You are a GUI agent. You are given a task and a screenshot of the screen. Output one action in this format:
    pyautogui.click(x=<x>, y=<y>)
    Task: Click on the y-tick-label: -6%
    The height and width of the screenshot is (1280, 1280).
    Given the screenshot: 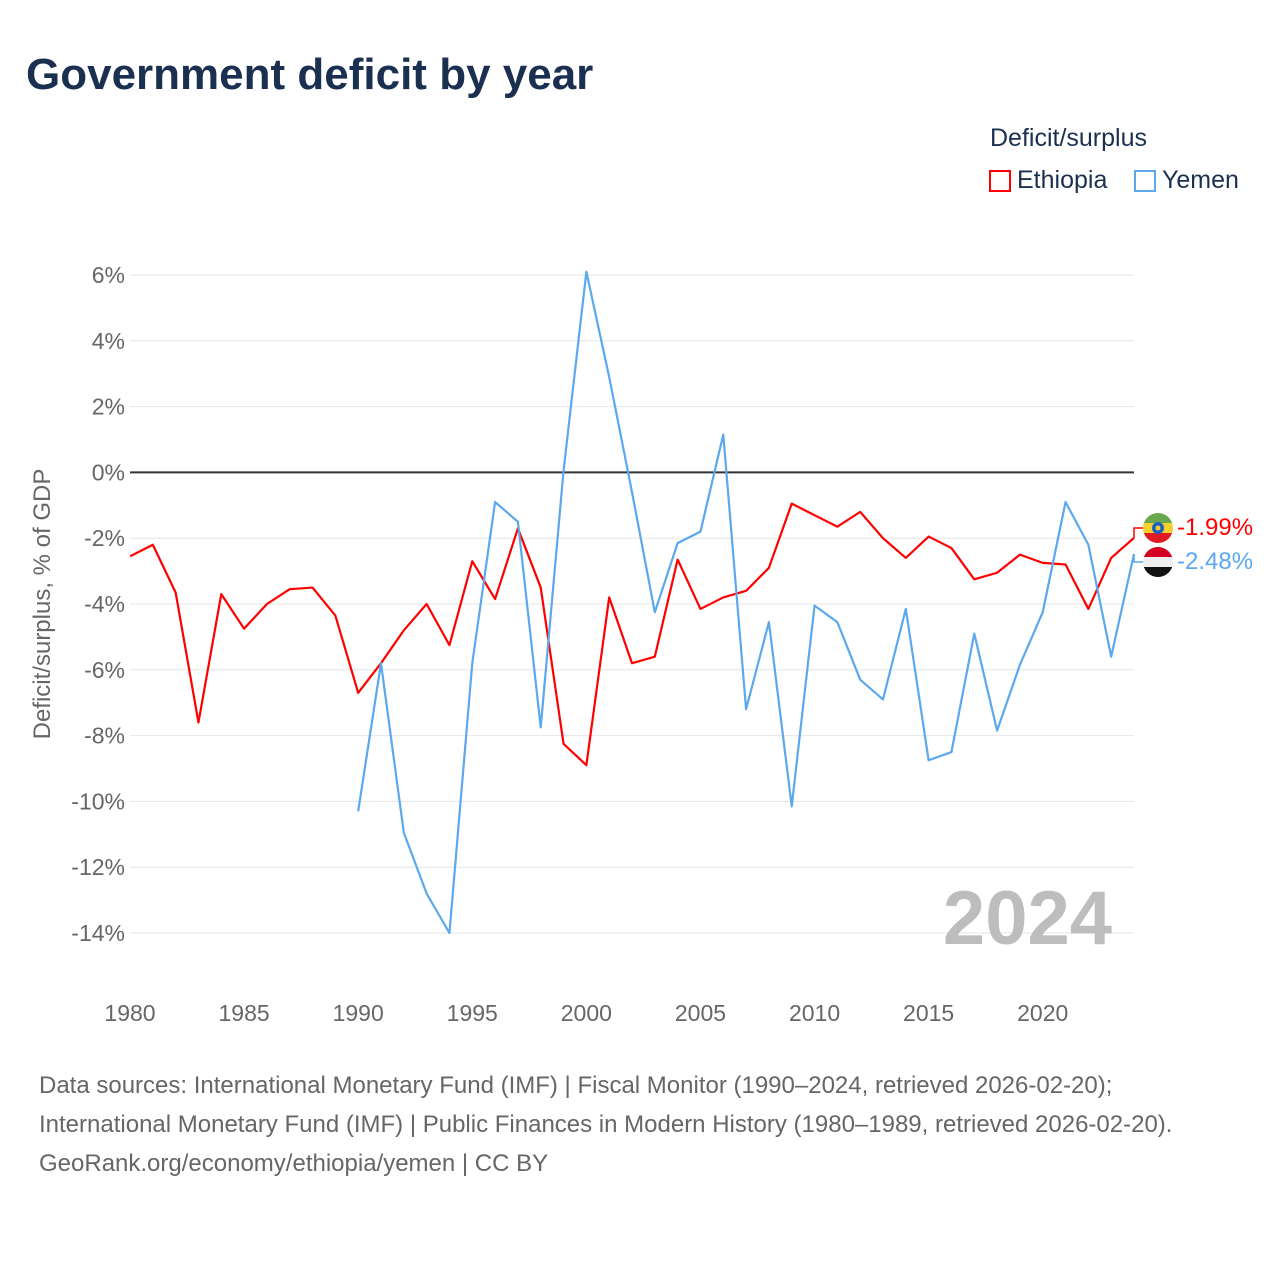 What is the action you would take?
    pyautogui.click(x=104, y=670)
    